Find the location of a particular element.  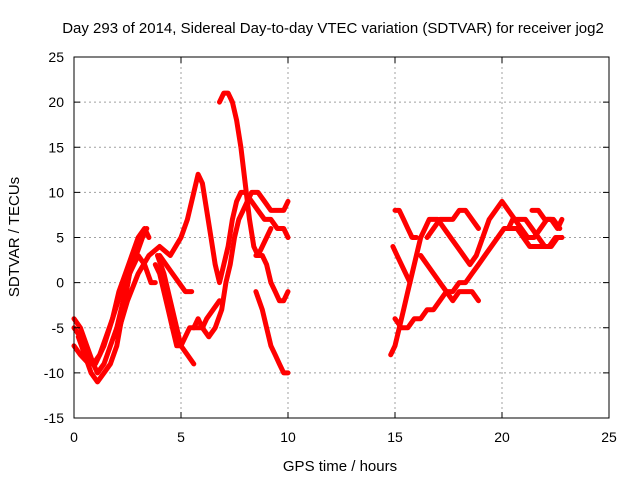

x-axis-label: GPS time / hours is located at coordinates (340, 466).